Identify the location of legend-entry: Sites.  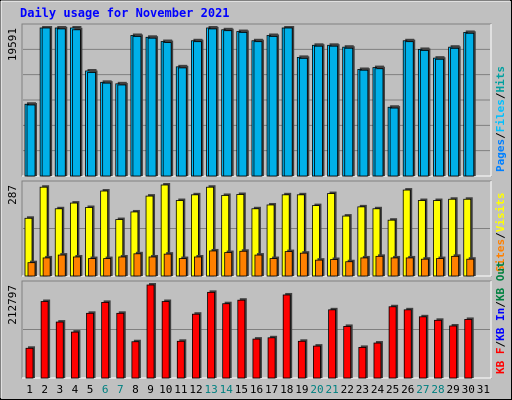
(500, 255).